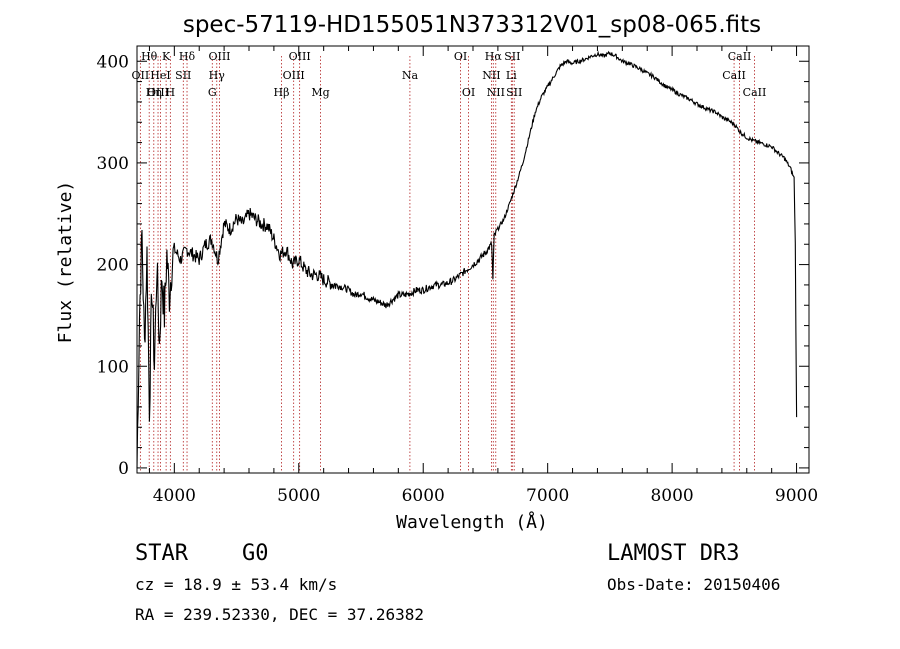  I want to click on y-tick-label: 400, so click(113, 62).